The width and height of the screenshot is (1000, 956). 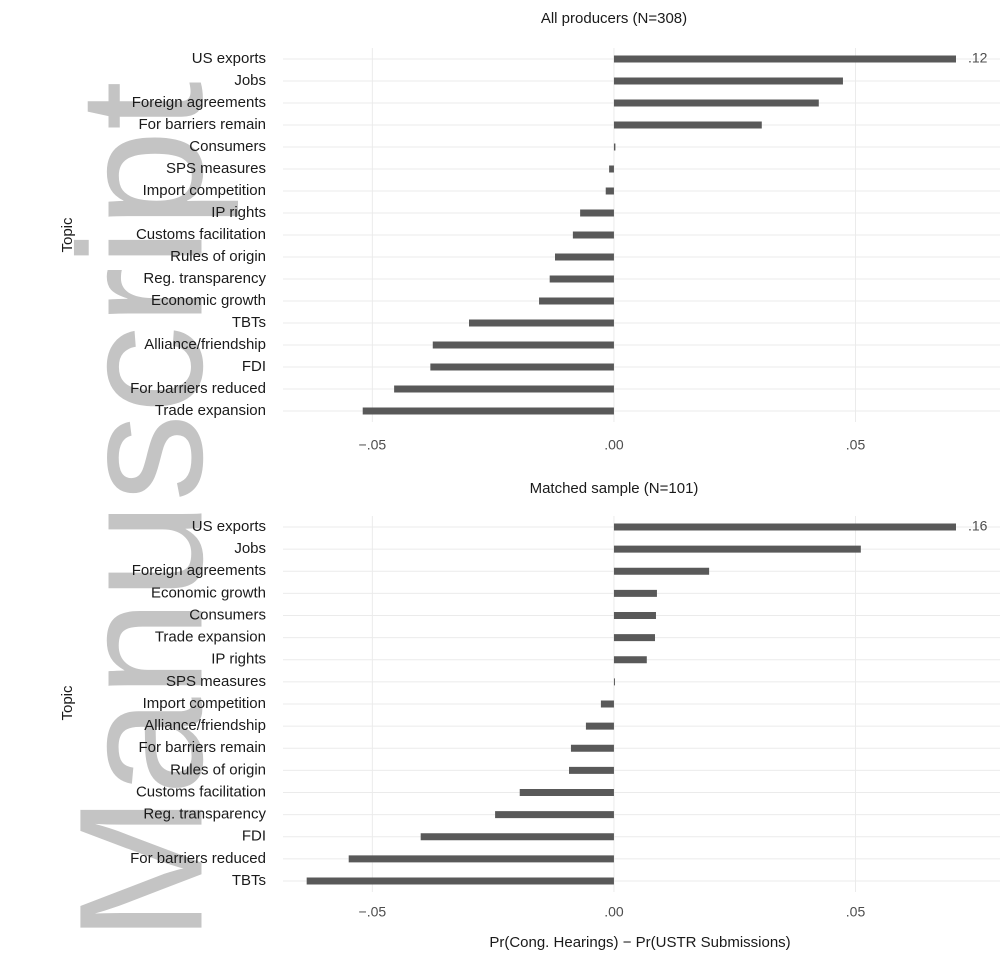 What do you see at coordinates (978, 58) in the screenshot?
I see `value-label: .12` at bounding box center [978, 58].